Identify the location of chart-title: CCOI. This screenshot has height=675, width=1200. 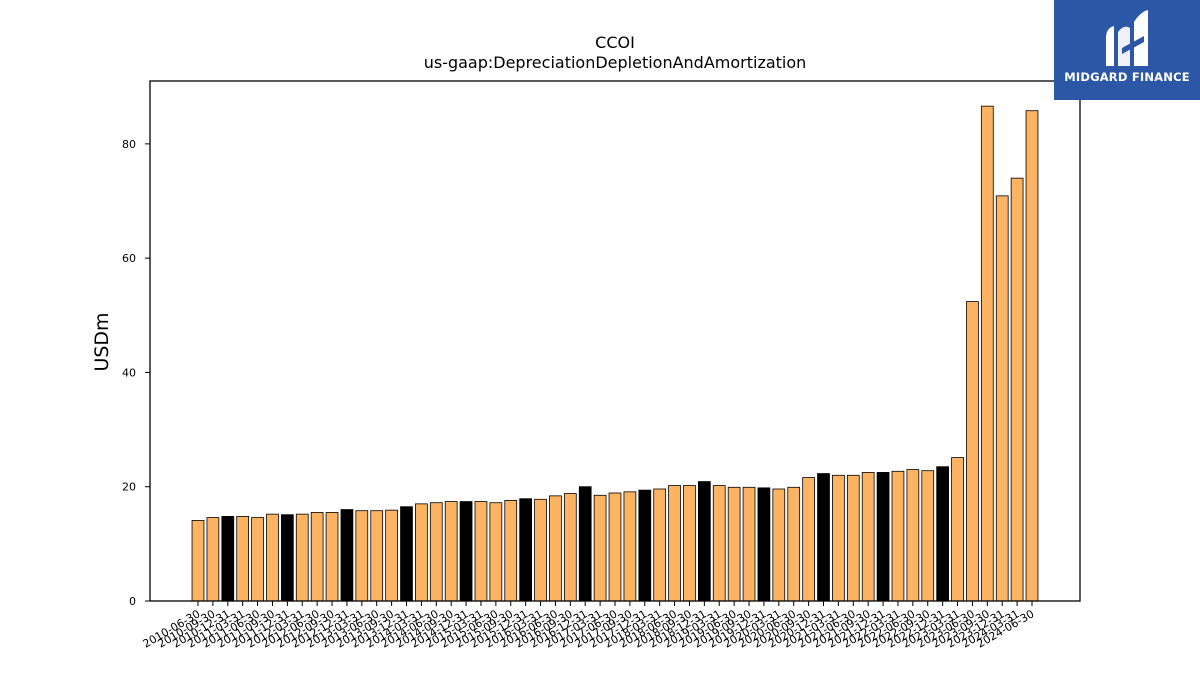
(615, 42).